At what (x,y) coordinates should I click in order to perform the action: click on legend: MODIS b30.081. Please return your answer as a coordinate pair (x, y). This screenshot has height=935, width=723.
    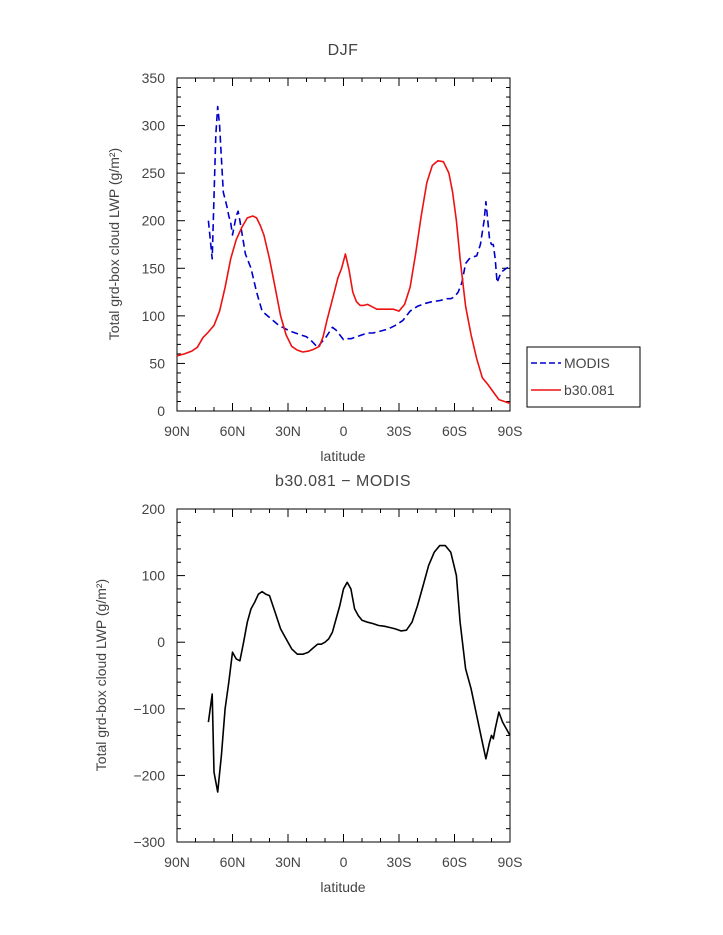
    Looking at the image, I should click on (583, 377).